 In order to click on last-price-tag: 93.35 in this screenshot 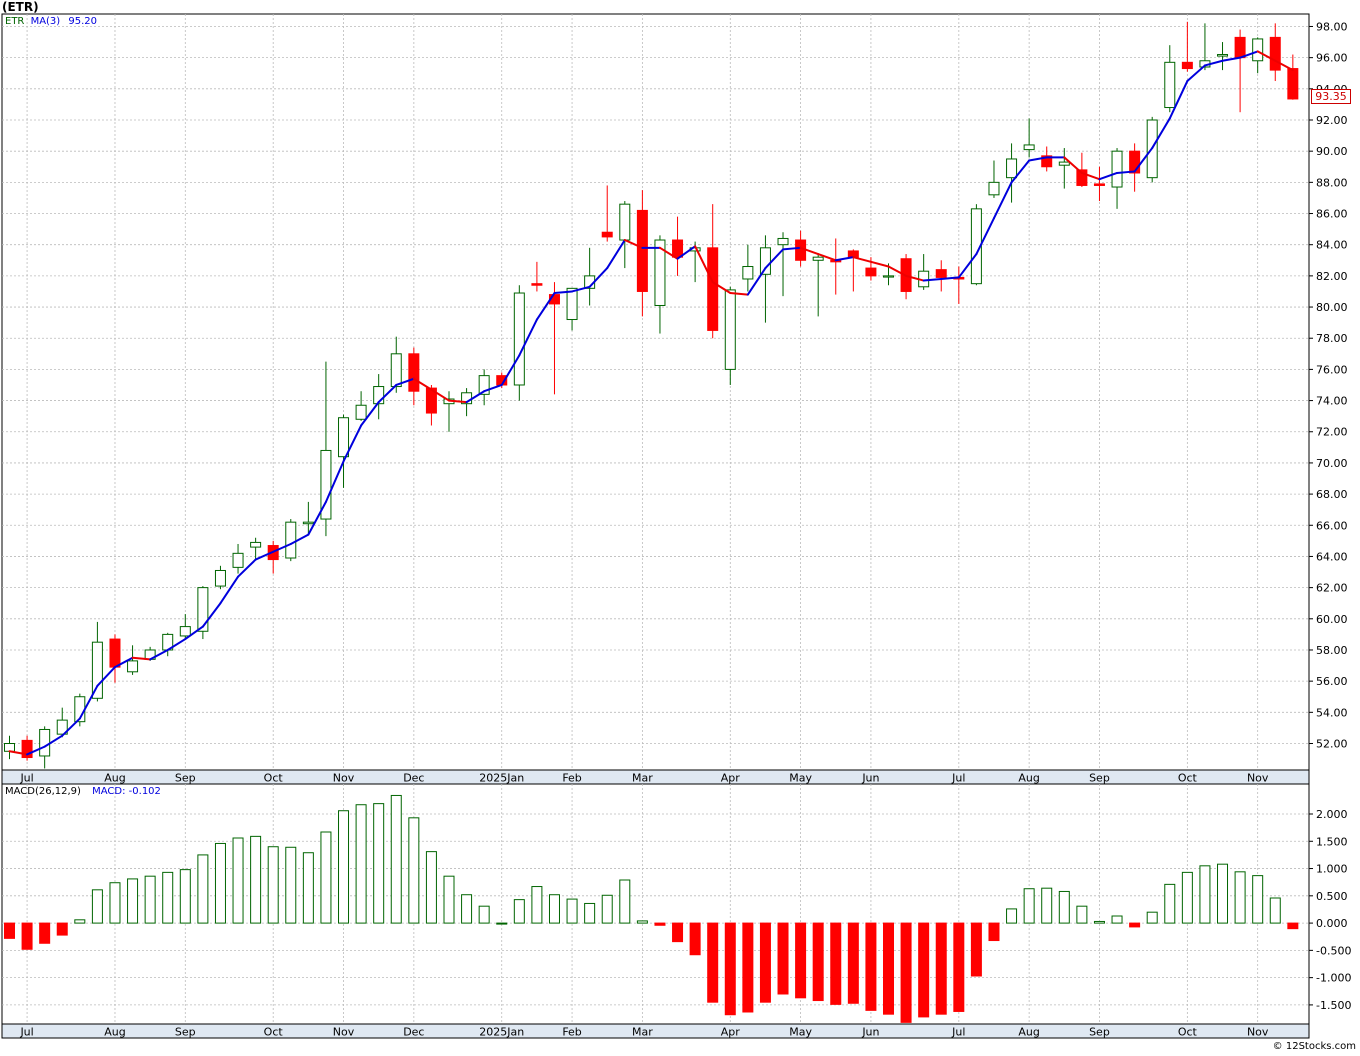, I will do `click(1331, 96)`.